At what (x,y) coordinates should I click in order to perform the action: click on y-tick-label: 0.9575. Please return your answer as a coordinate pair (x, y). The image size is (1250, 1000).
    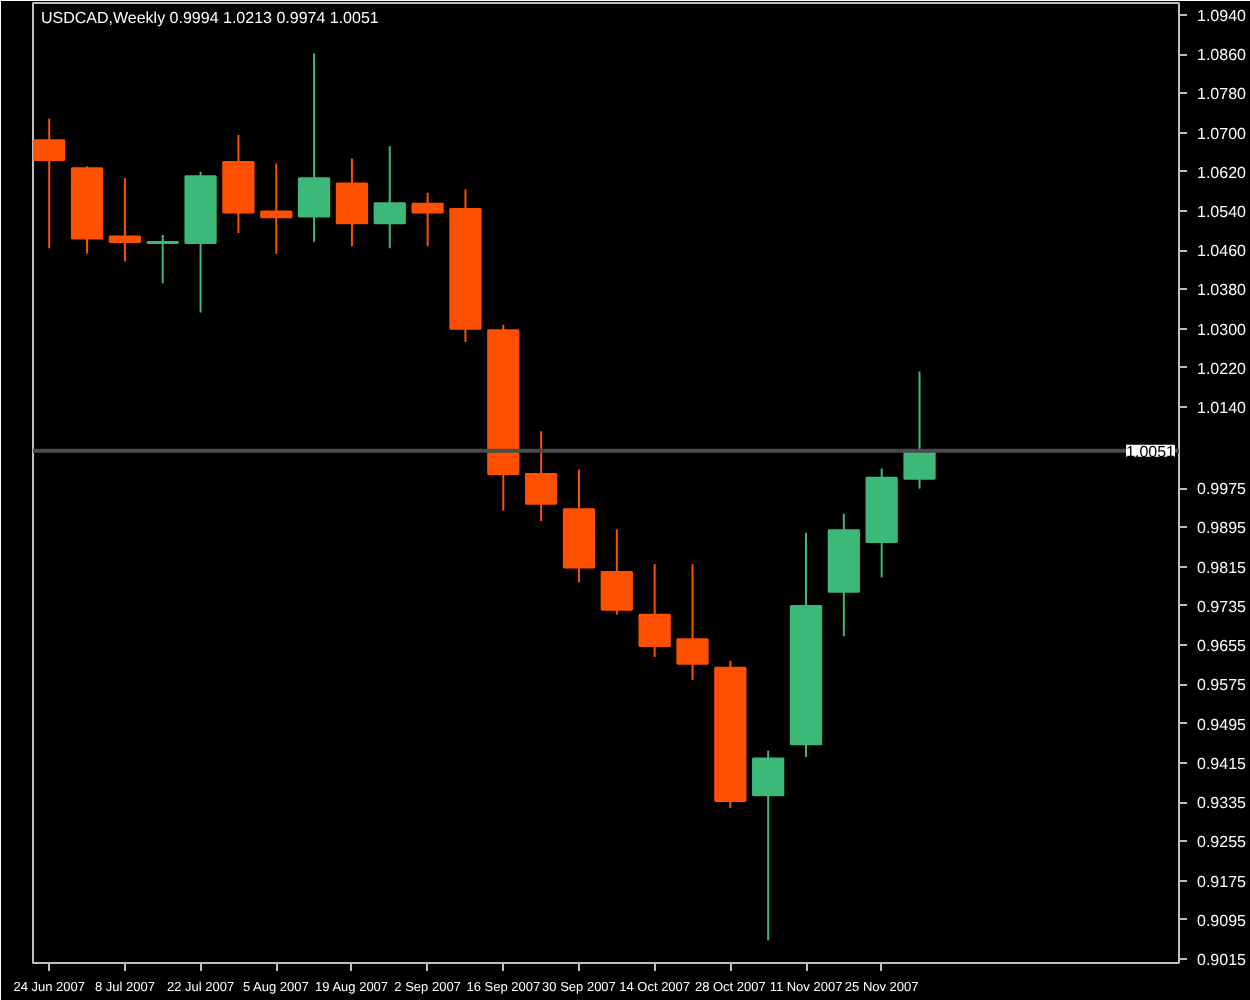
    Looking at the image, I should click on (1222, 685).